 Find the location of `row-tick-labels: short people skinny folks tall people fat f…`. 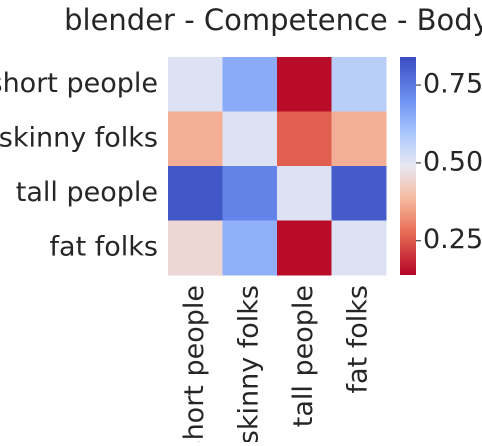

row-tick-labels: short people skinny folks tall people fat f… is located at coordinates (79, 165).